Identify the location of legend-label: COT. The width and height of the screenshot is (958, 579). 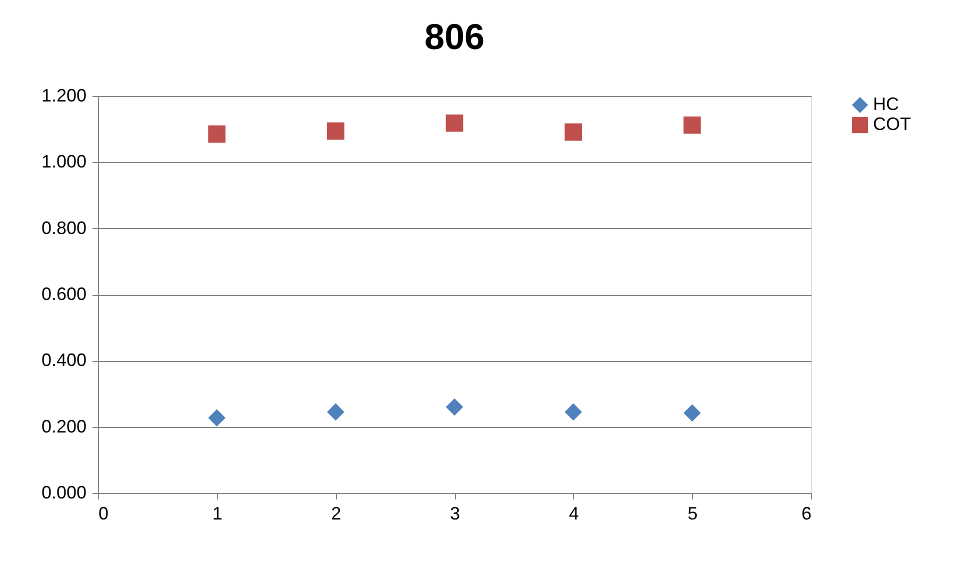
(892, 124).